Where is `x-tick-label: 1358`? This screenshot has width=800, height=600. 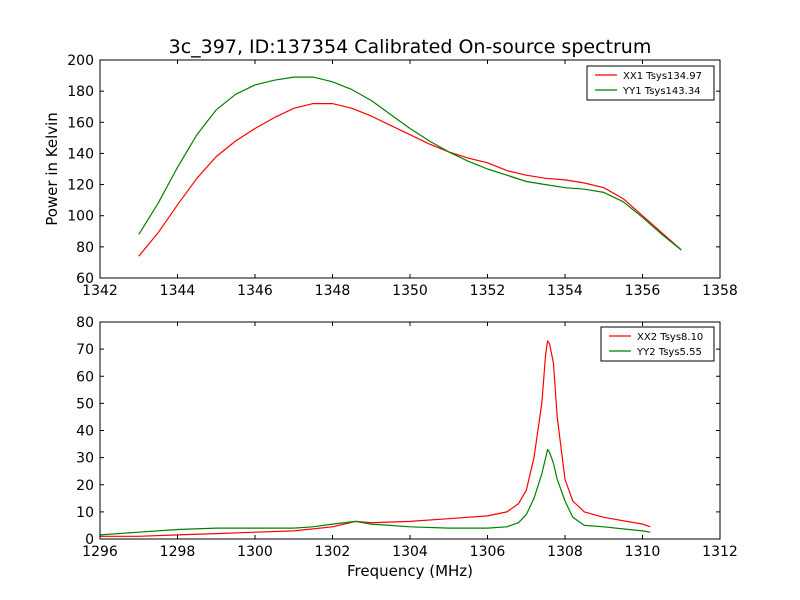 x-tick-label: 1358 is located at coordinates (720, 291).